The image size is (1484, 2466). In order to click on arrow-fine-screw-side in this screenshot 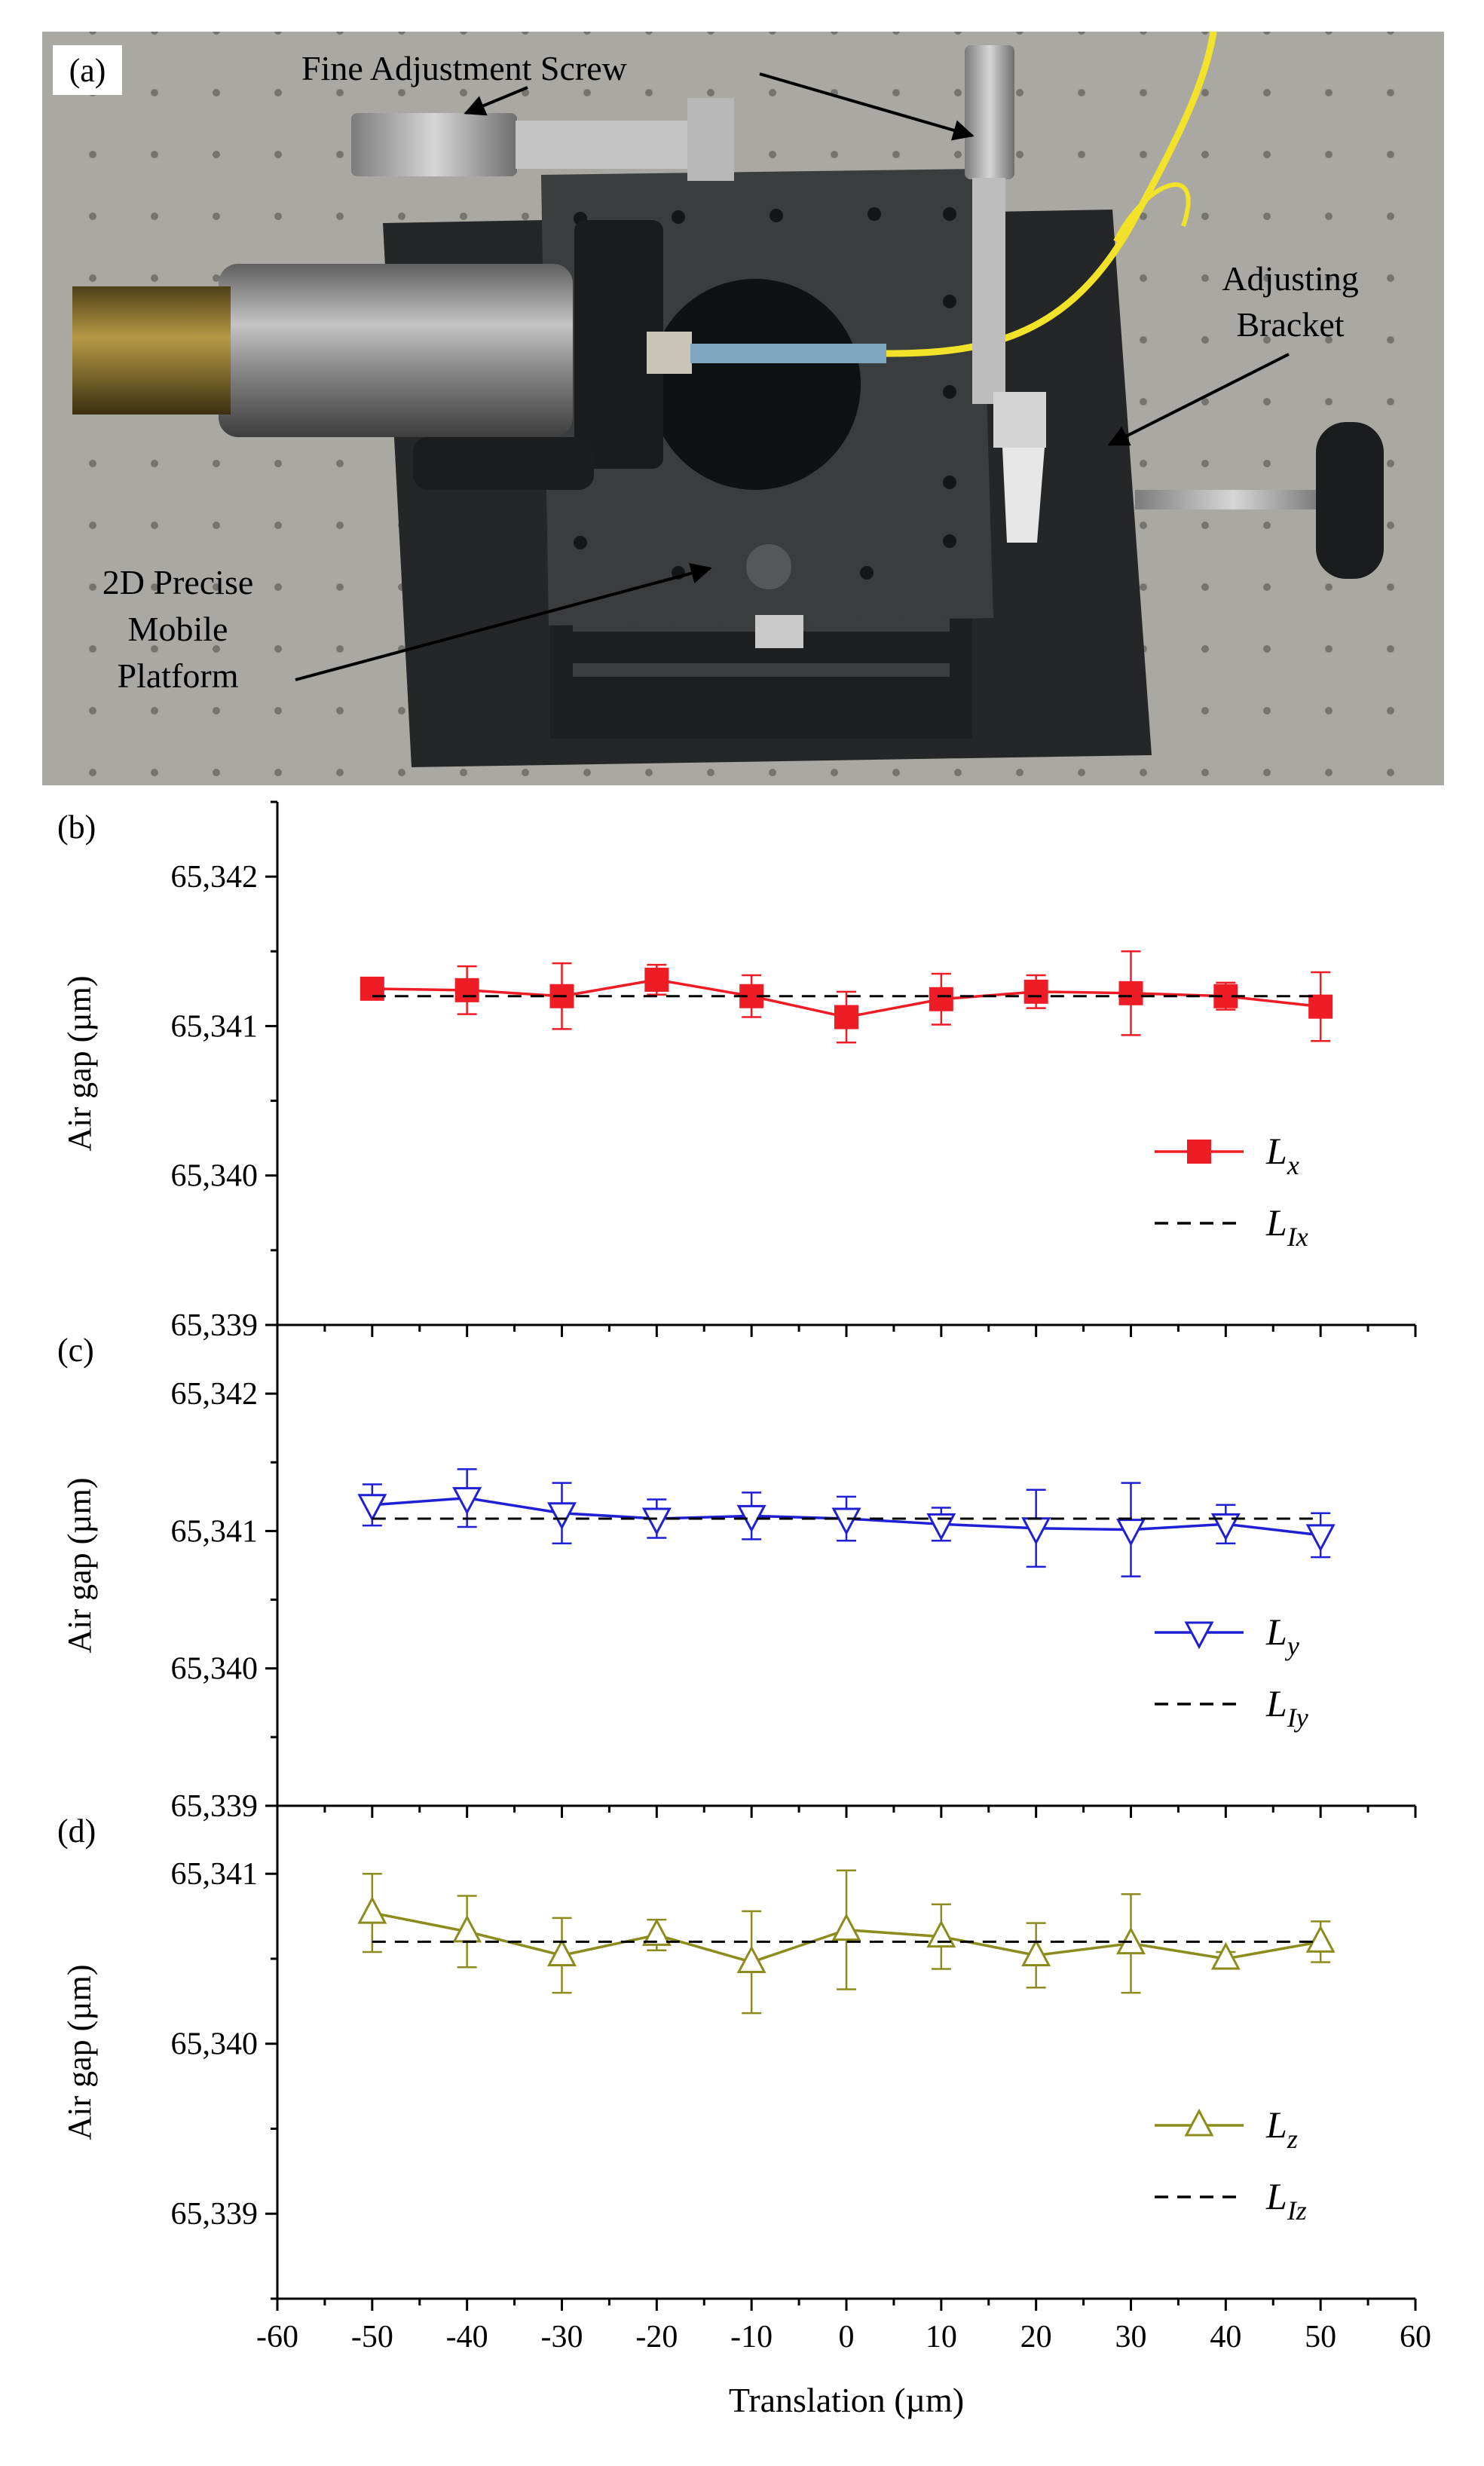, I will do `click(867, 106)`.